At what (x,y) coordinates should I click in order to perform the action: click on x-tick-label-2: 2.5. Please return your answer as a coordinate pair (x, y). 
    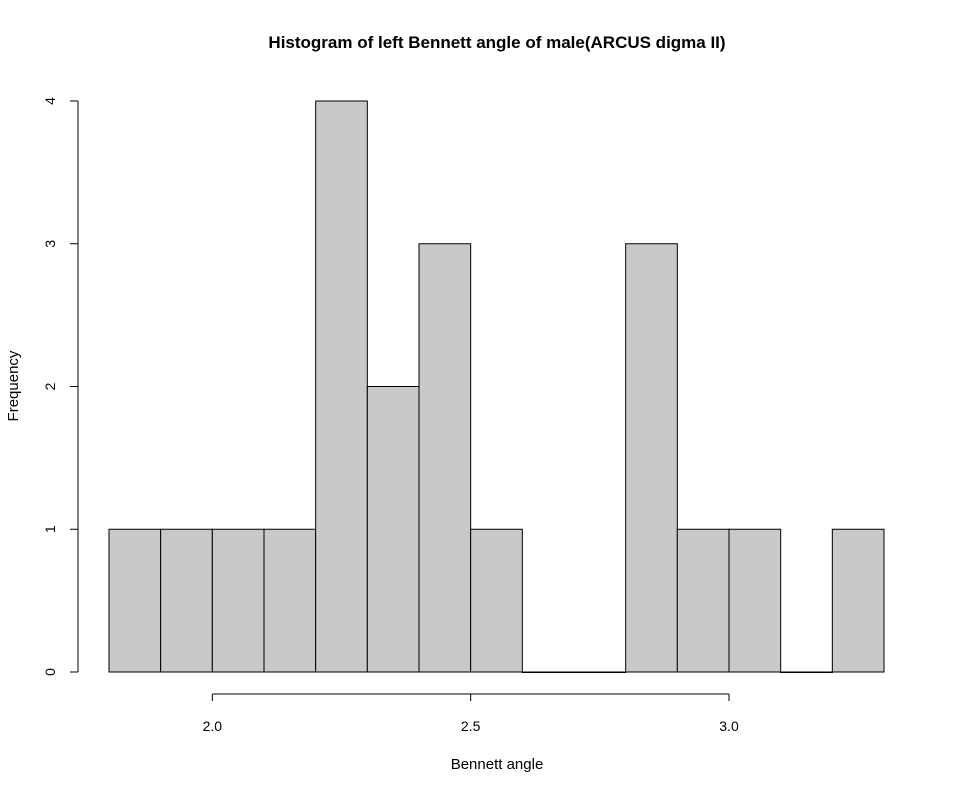
    Looking at the image, I should click on (471, 726).